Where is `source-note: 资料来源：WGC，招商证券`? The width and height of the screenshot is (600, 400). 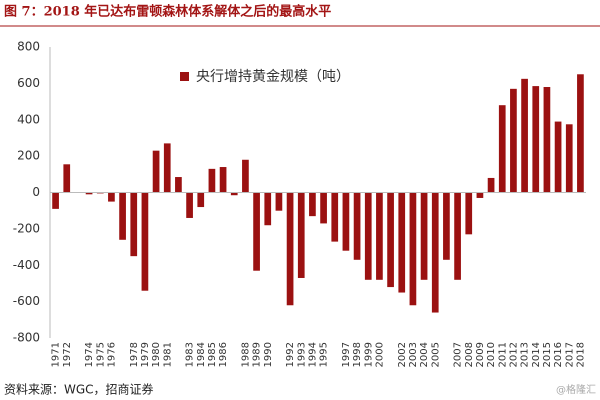 source-note: 资料来源：WGC，招商证券 is located at coordinates (79, 389).